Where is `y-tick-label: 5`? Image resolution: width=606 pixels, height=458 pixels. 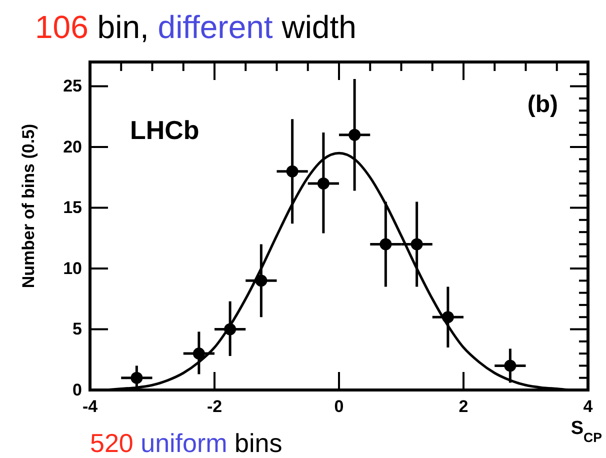 y-tick-label: 5 is located at coordinates (77, 329).